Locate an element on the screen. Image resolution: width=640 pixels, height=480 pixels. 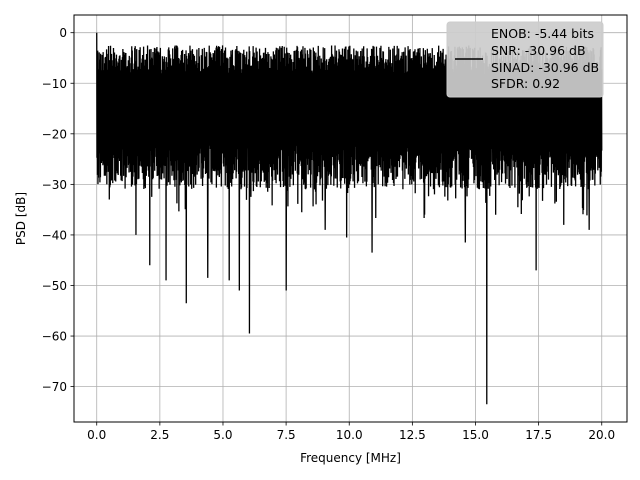
legend-entry-snr: SNR: -30.96 dB is located at coordinates (538, 50).